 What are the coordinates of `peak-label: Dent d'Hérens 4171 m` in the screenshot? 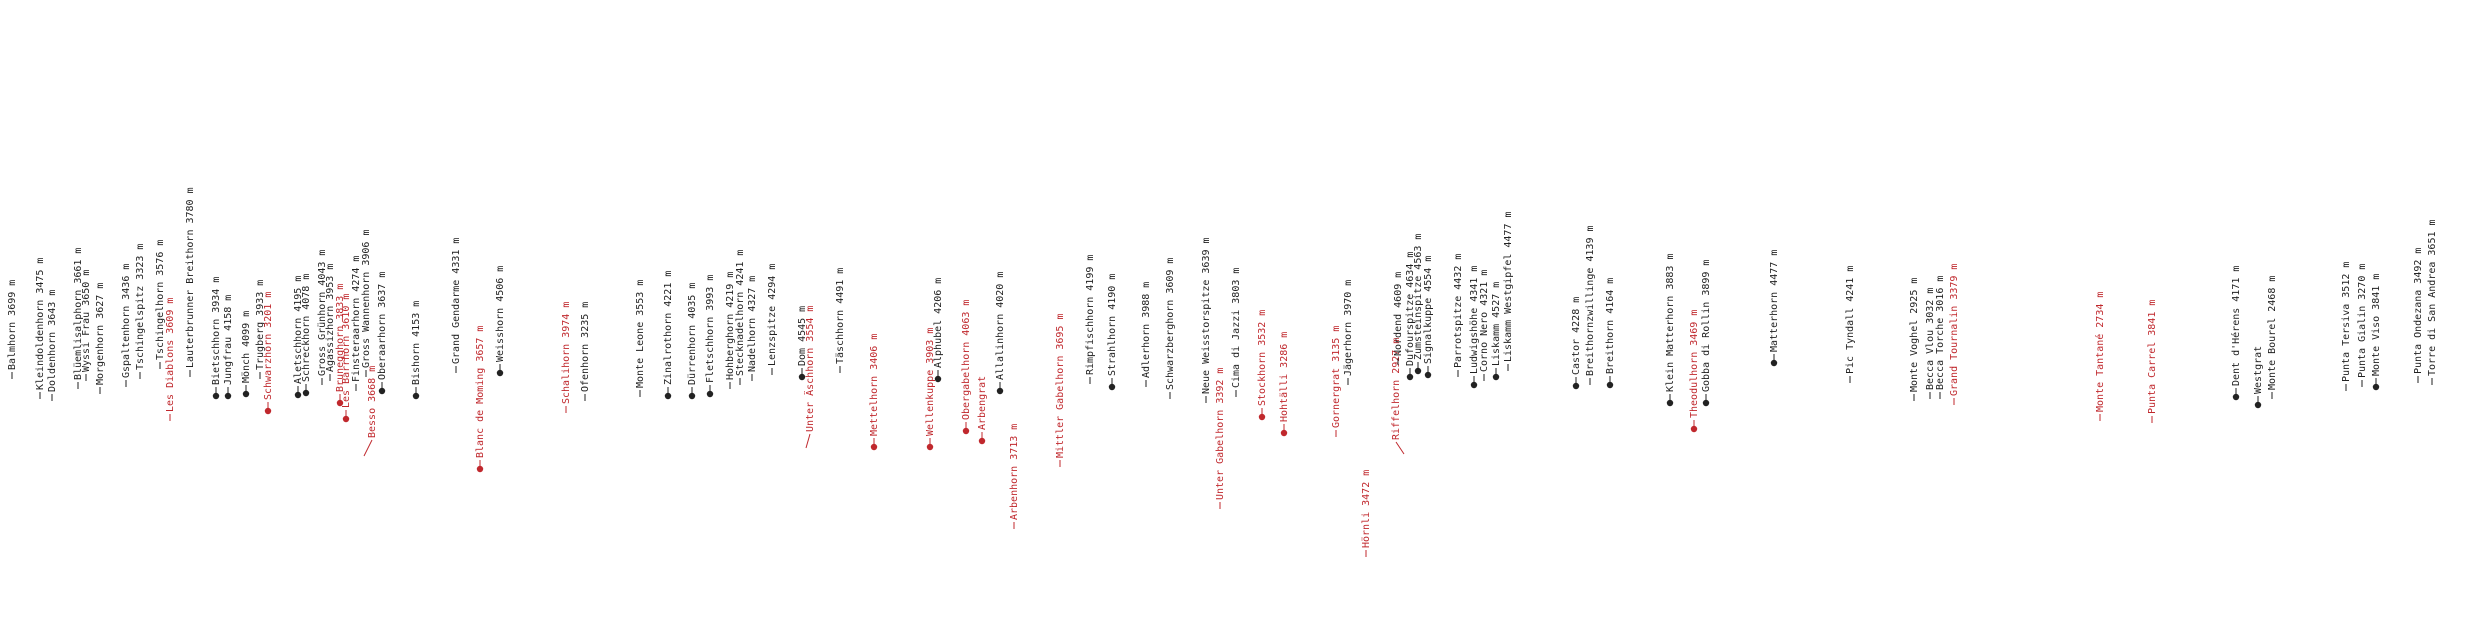 It's located at (2236, 326).